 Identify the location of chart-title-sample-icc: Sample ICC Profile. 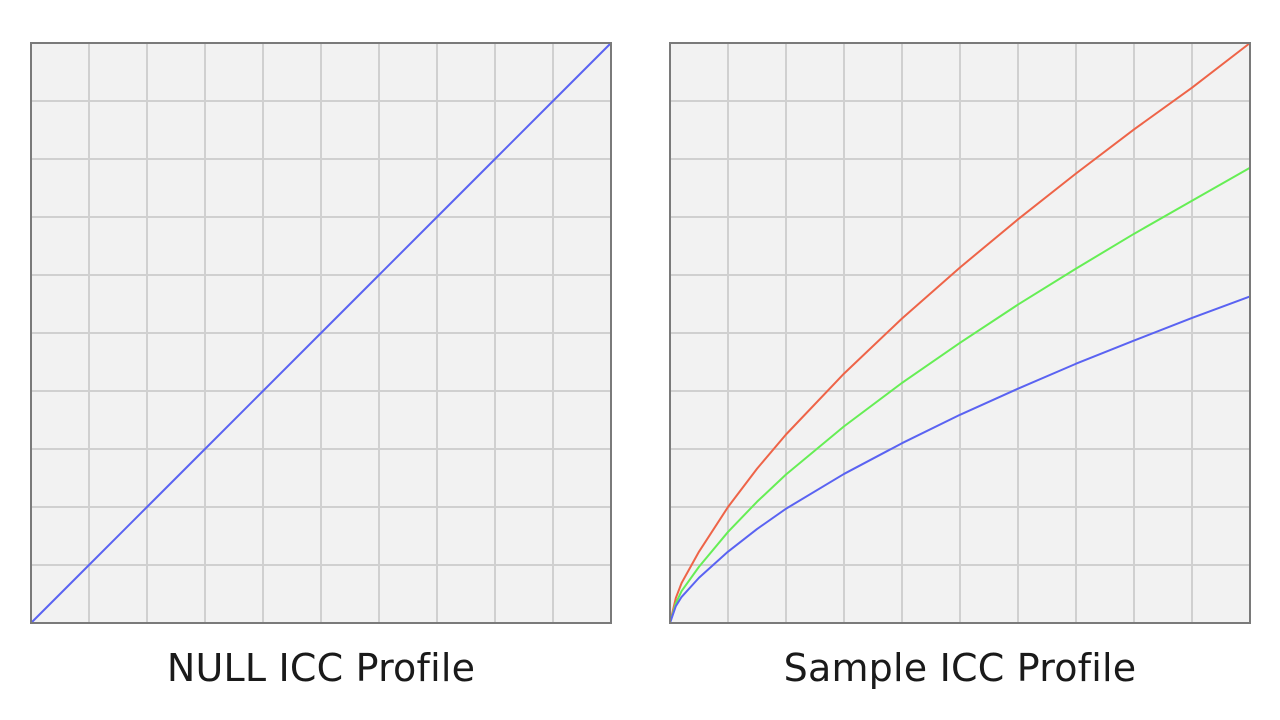
(960, 668).